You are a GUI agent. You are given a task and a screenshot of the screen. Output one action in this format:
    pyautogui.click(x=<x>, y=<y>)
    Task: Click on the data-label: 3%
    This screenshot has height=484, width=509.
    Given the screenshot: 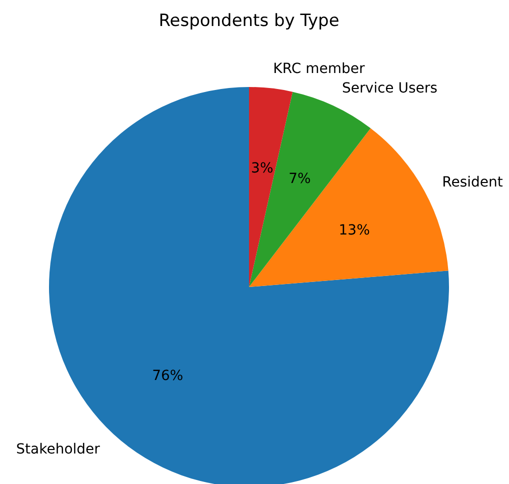 What is the action you would take?
    pyautogui.click(x=262, y=168)
    